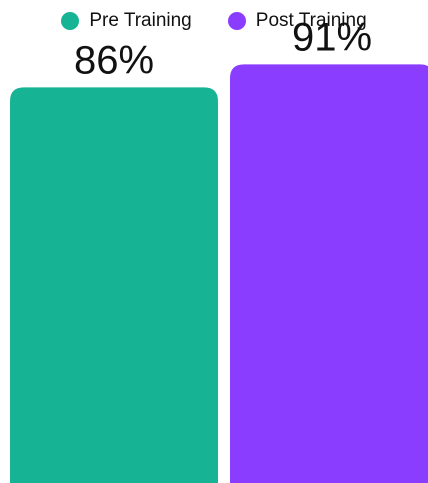  Describe the element at coordinates (70, 21) in the screenshot. I see `legend-swatch-pre-training` at that location.